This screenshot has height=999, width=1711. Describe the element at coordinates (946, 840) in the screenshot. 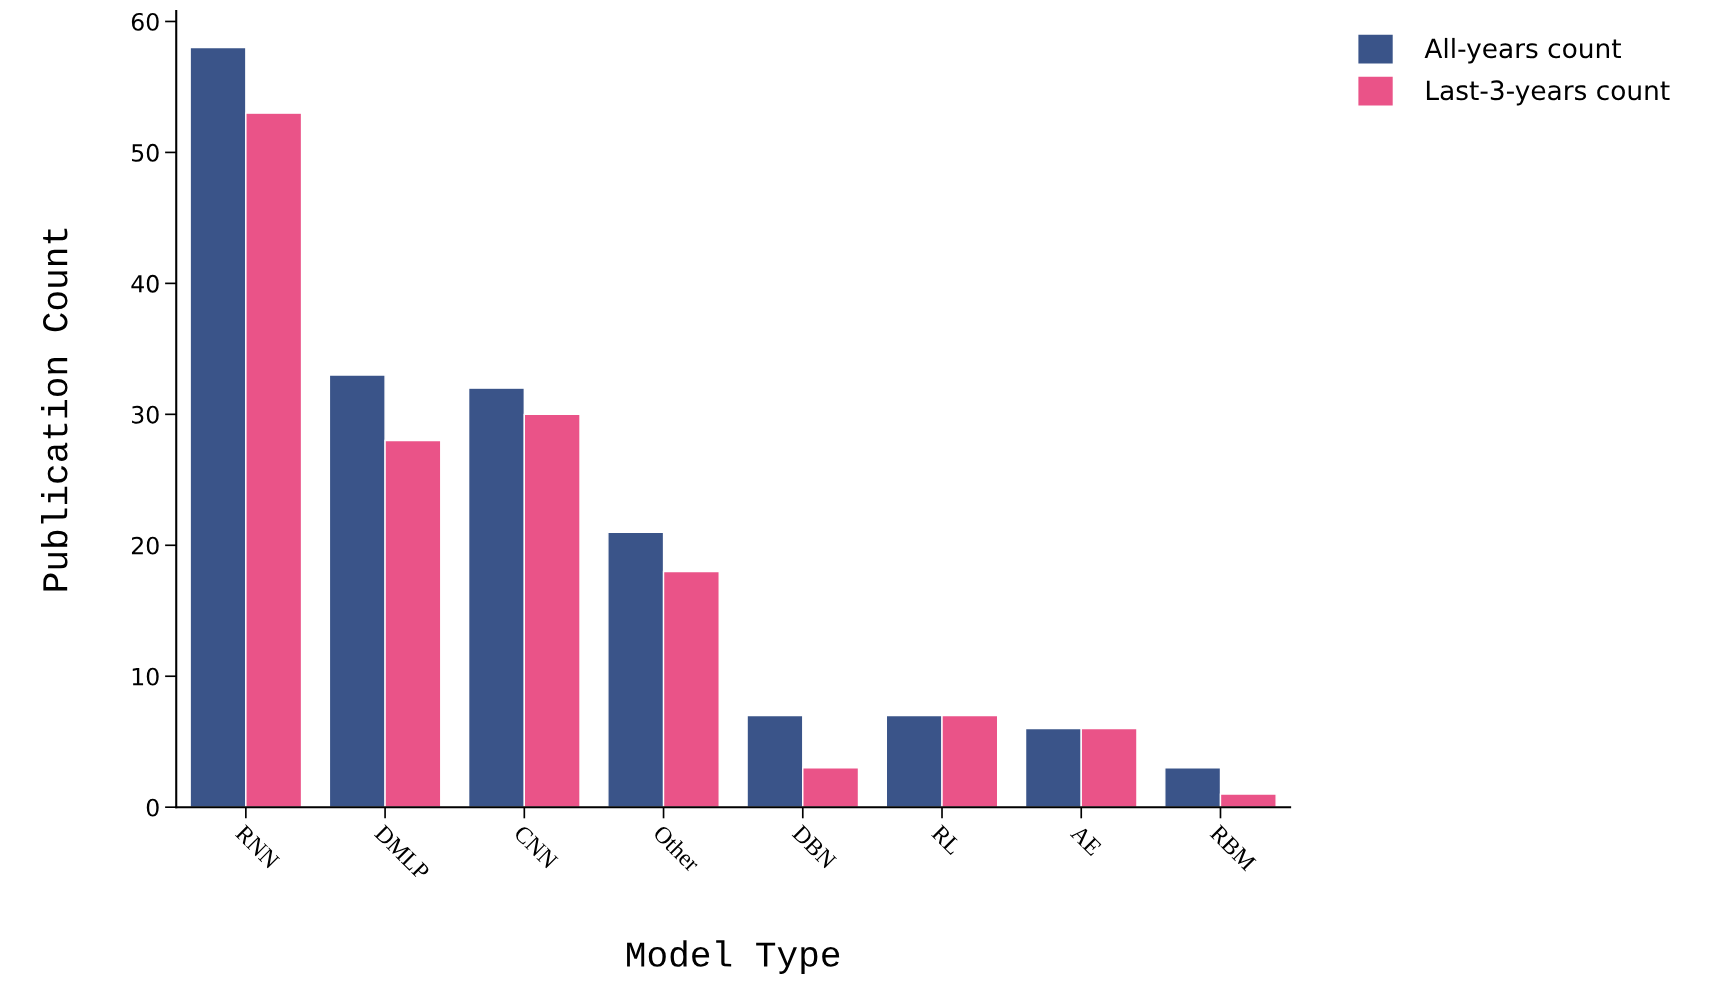

I see `x-tick-label: RL` at that location.